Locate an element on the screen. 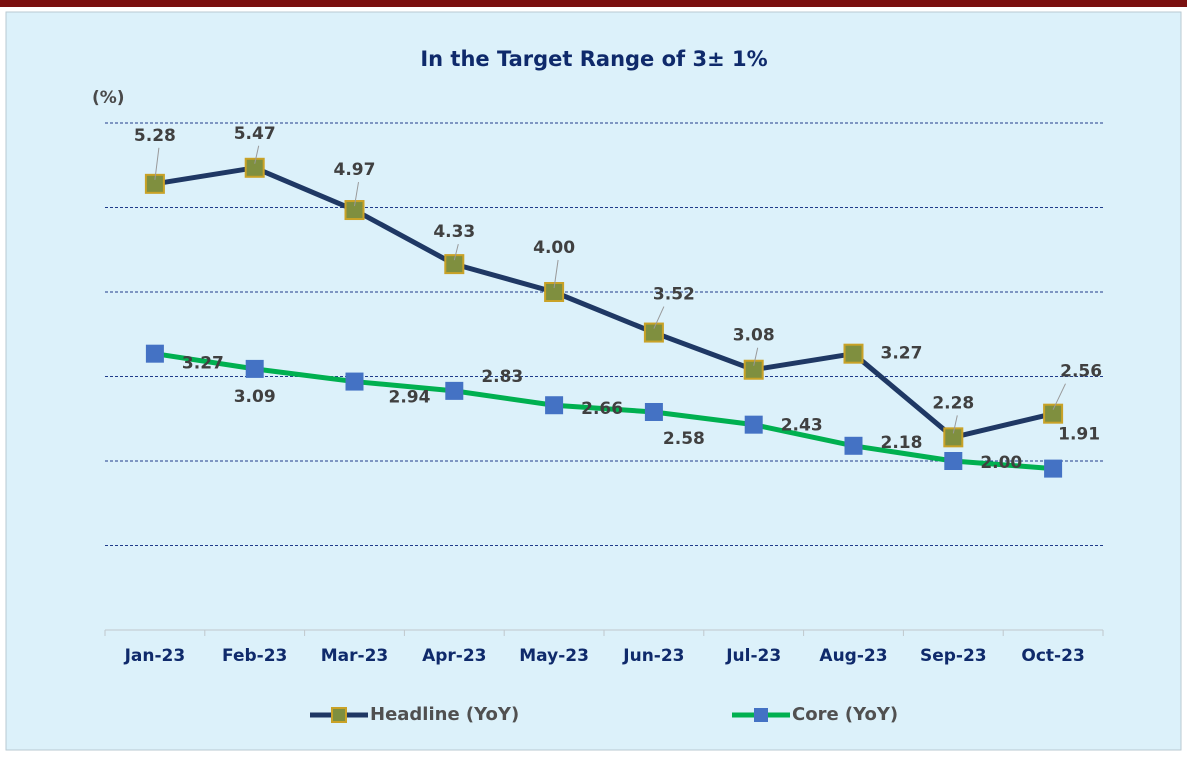 The image size is (1187, 758). data-label: 5.47 is located at coordinates (255, 134).